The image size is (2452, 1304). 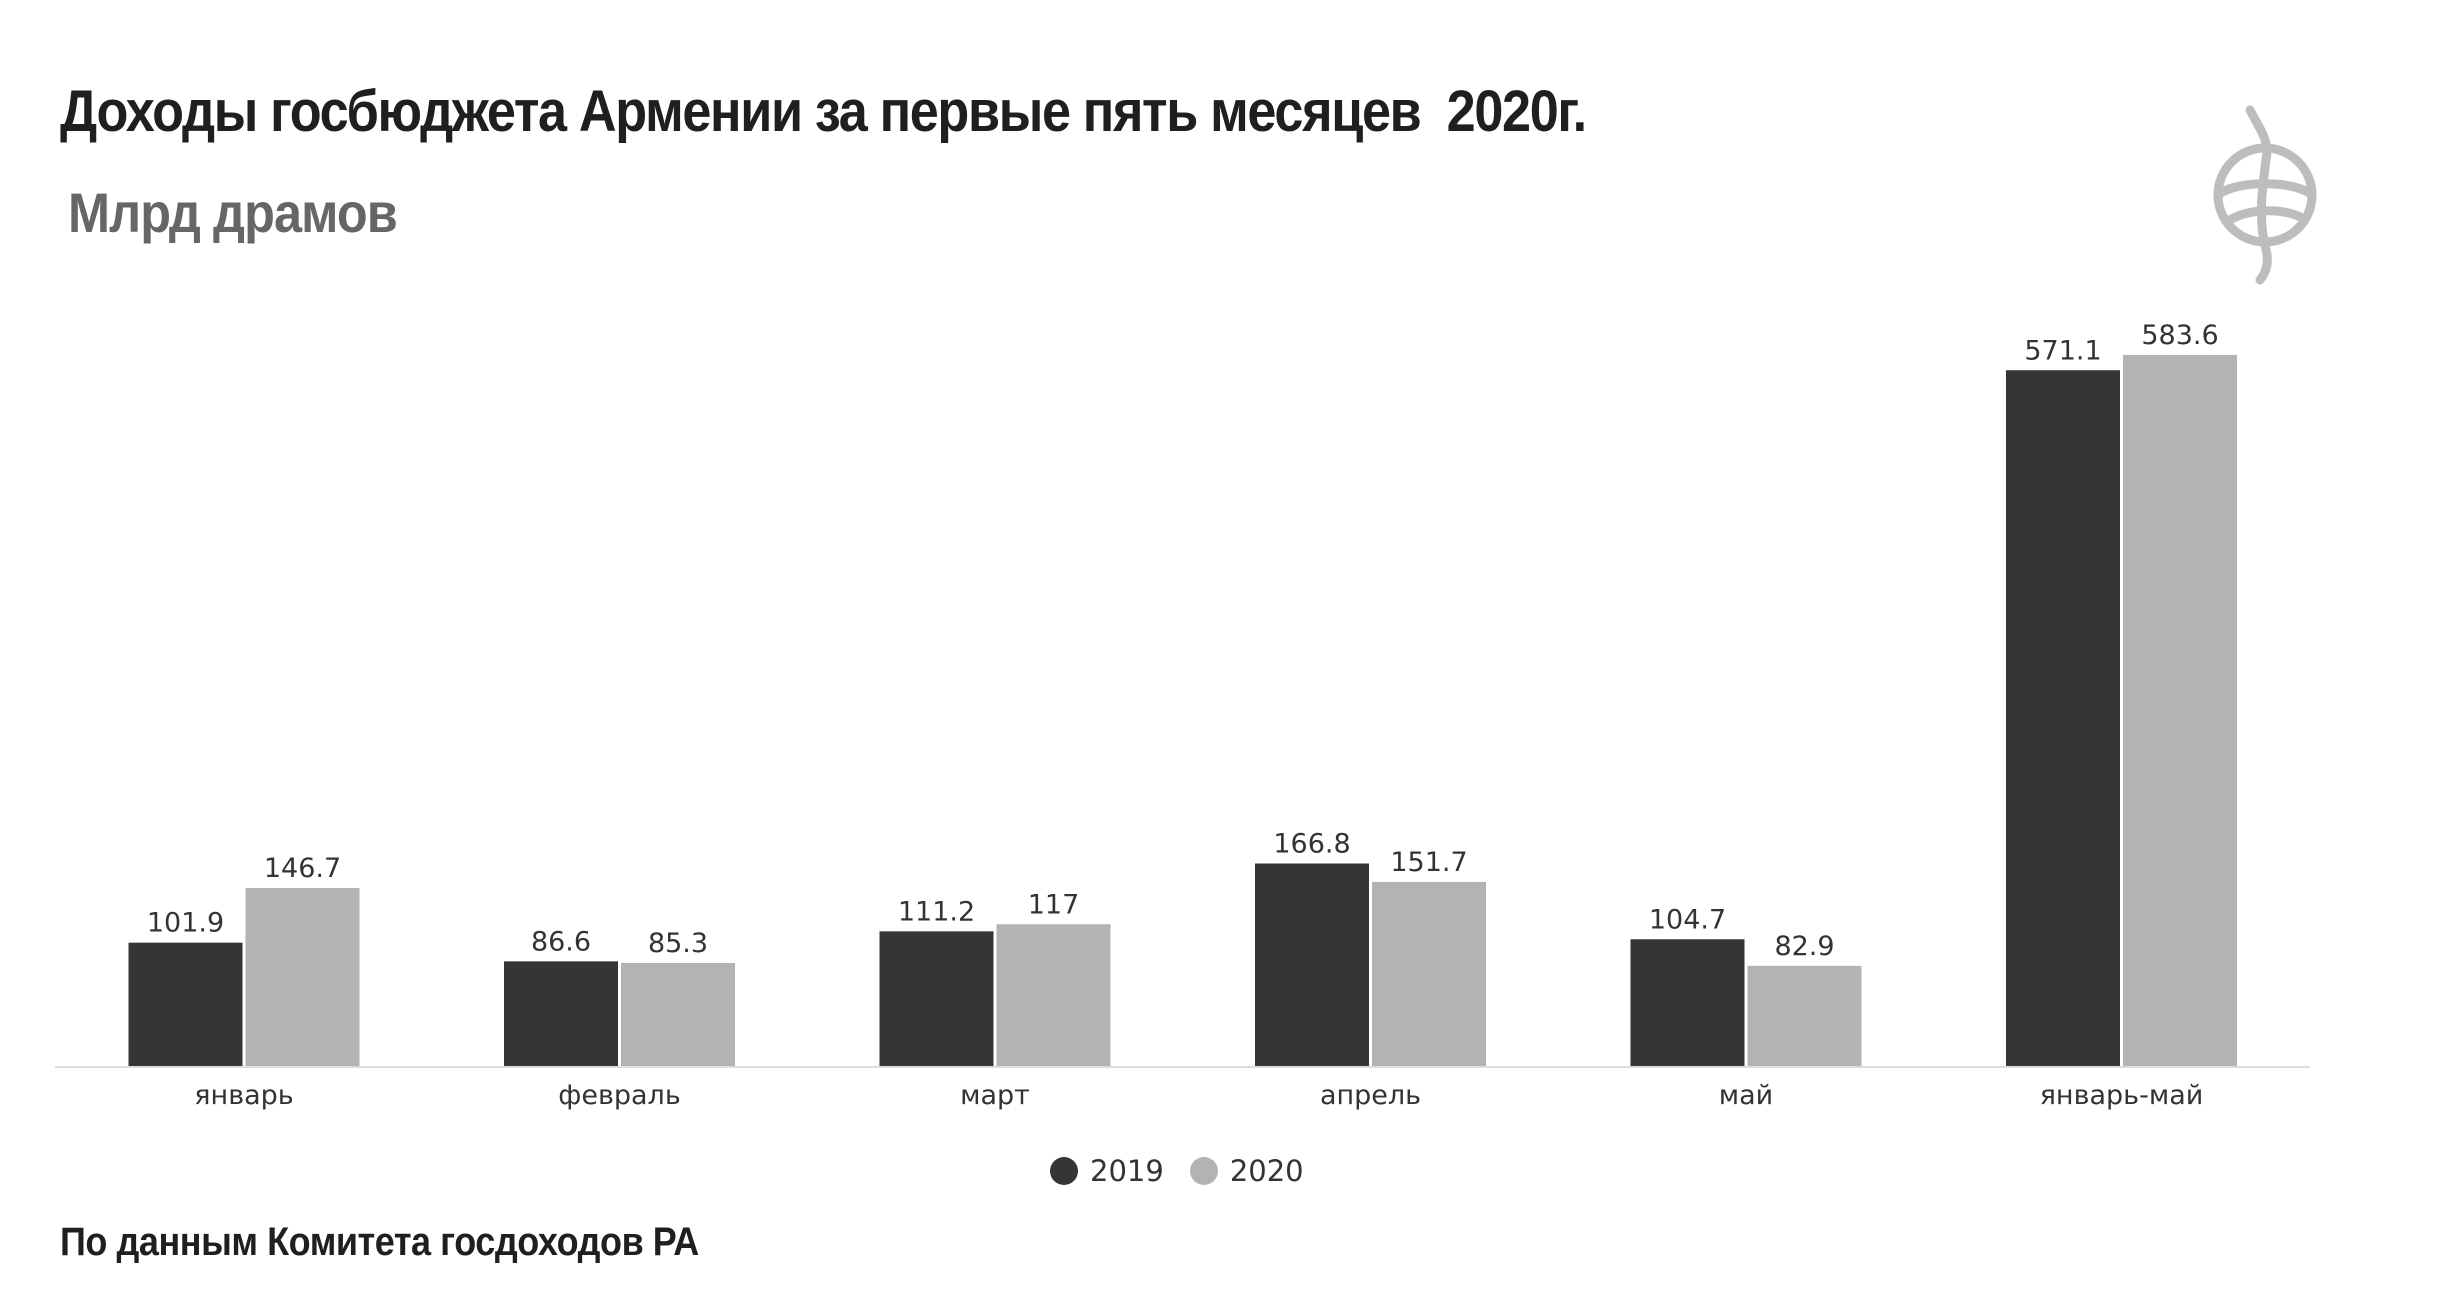 I want to click on source-note: По данным Комитета госдоходов РА, so click(x=379, y=1242).